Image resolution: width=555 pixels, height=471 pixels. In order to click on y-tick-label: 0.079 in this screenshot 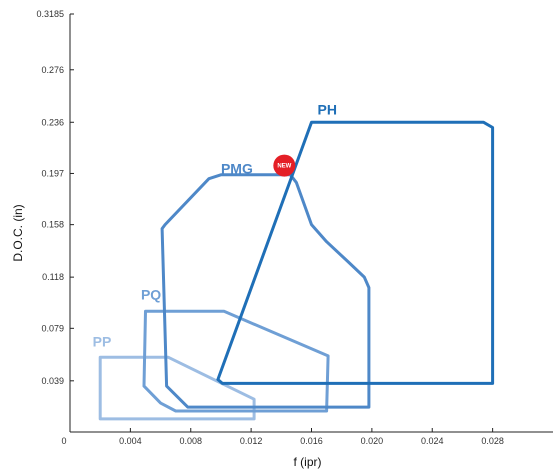, I will do `click(52, 328)`.